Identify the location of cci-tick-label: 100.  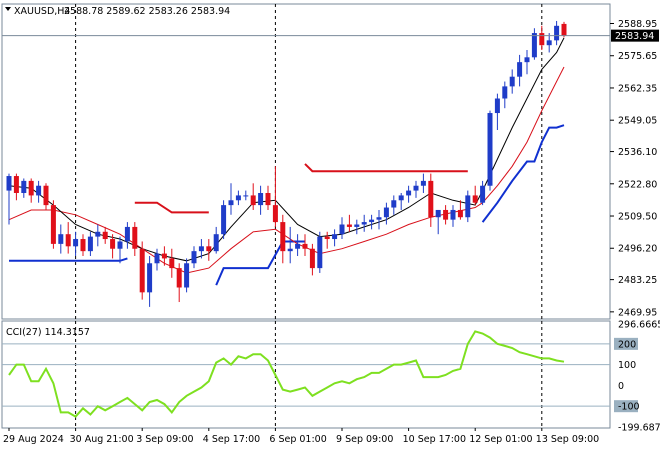
(627, 365).